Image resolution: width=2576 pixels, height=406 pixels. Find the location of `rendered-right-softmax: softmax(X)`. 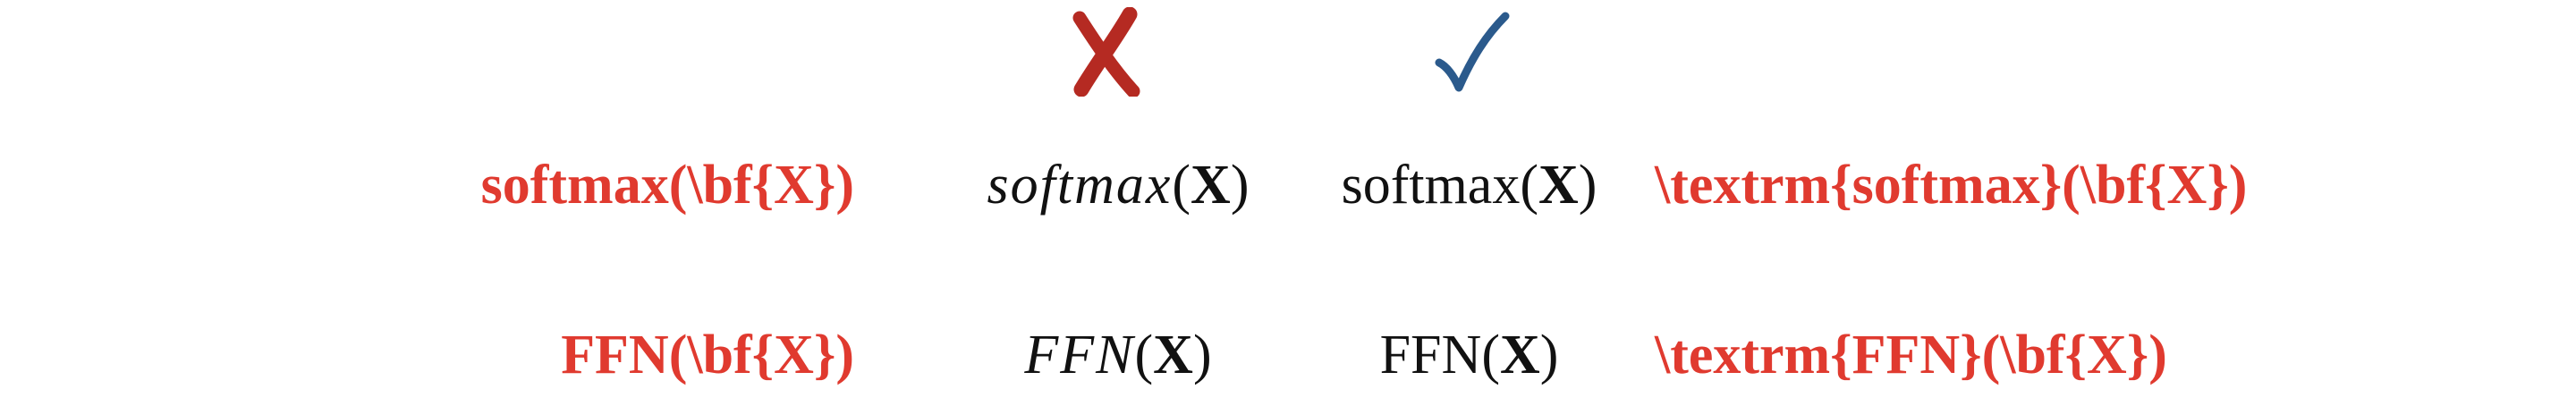

rendered-right-softmax: softmax(X) is located at coordinates (1469, 185).